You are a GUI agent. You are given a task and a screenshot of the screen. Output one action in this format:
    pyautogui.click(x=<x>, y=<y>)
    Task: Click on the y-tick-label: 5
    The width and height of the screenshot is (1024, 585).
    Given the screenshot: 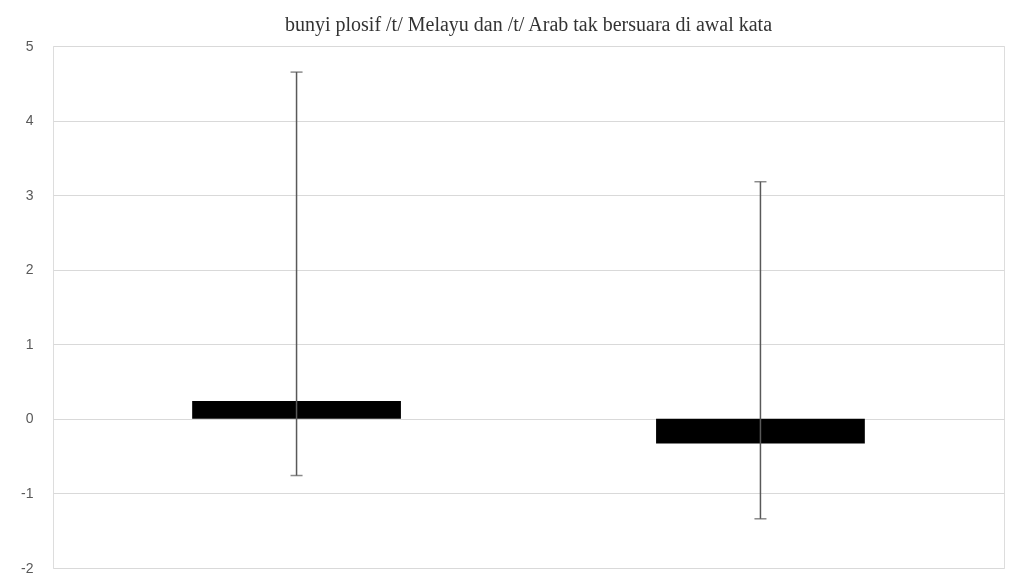 What is the action you would take?
    pyautogui.click(x=29, y=45)
    